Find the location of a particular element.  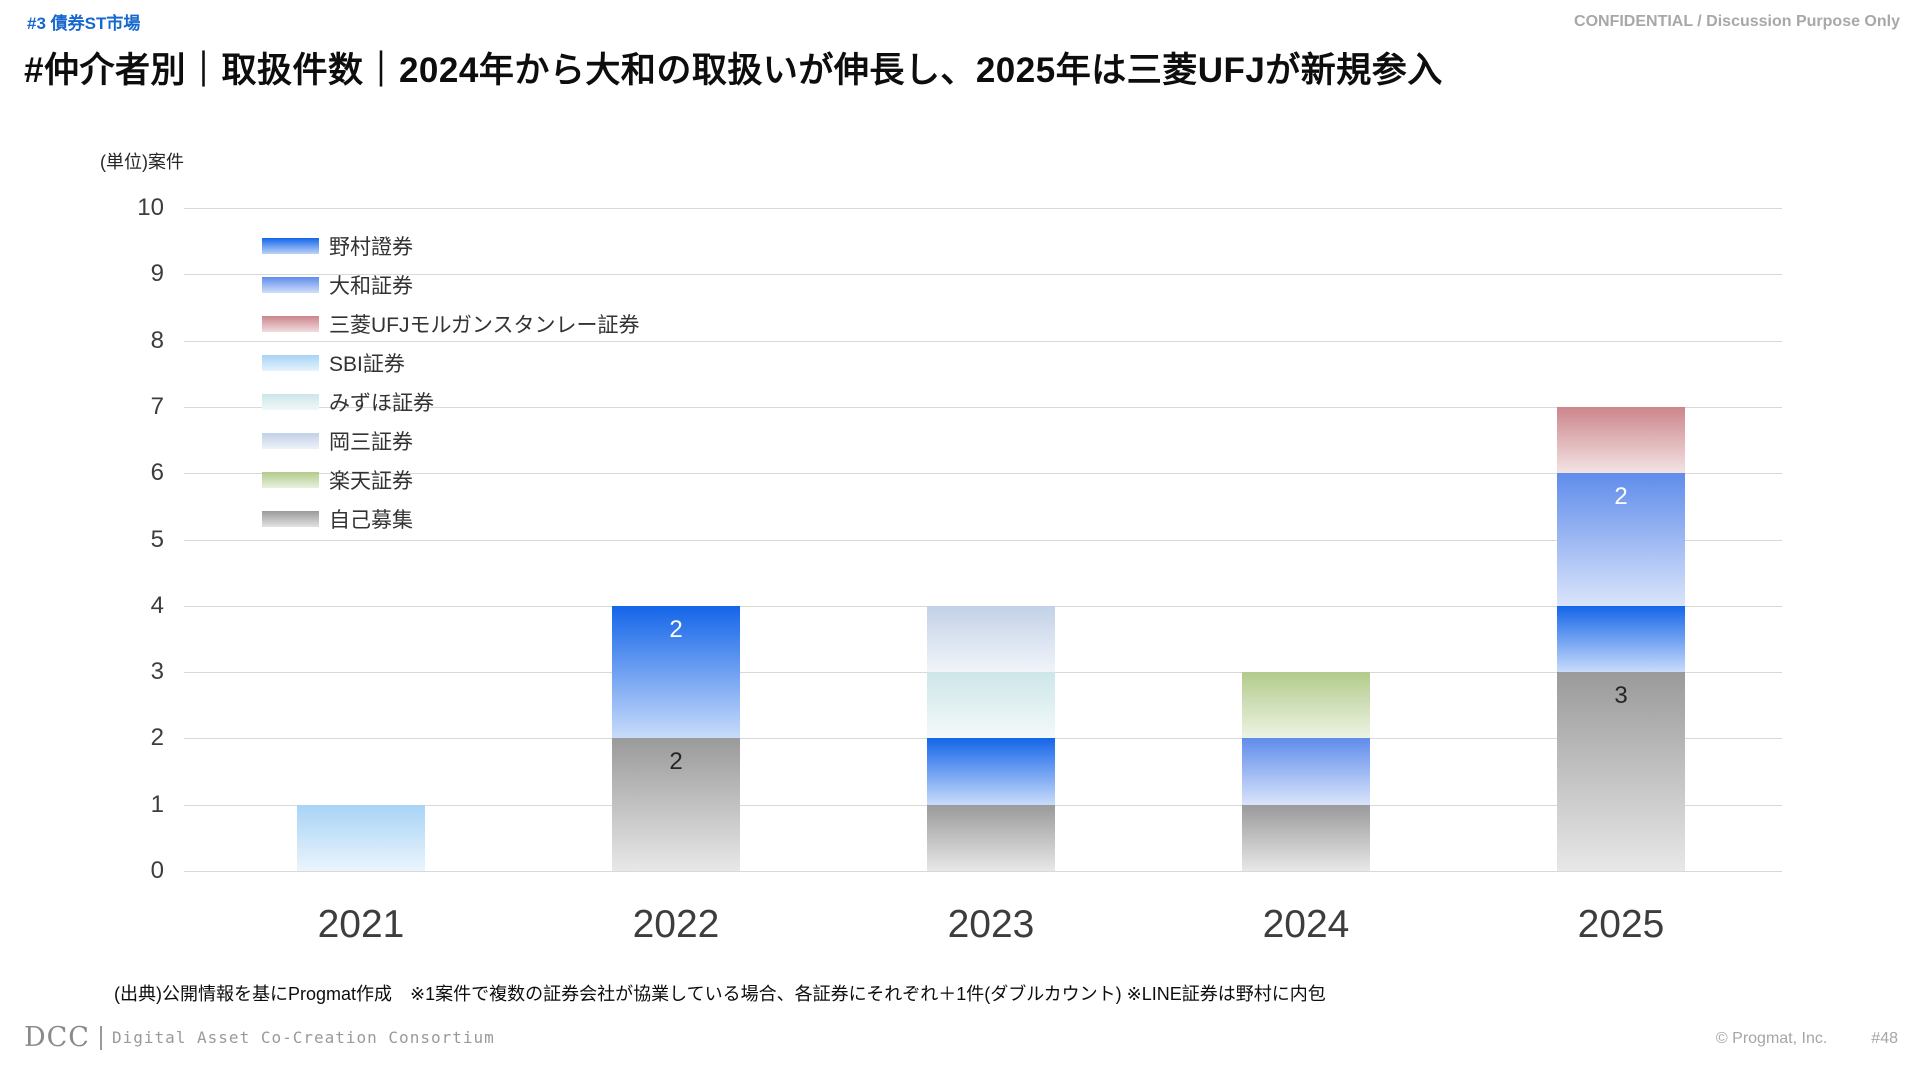

bar-2024 is located at coordinates (1306, 771).